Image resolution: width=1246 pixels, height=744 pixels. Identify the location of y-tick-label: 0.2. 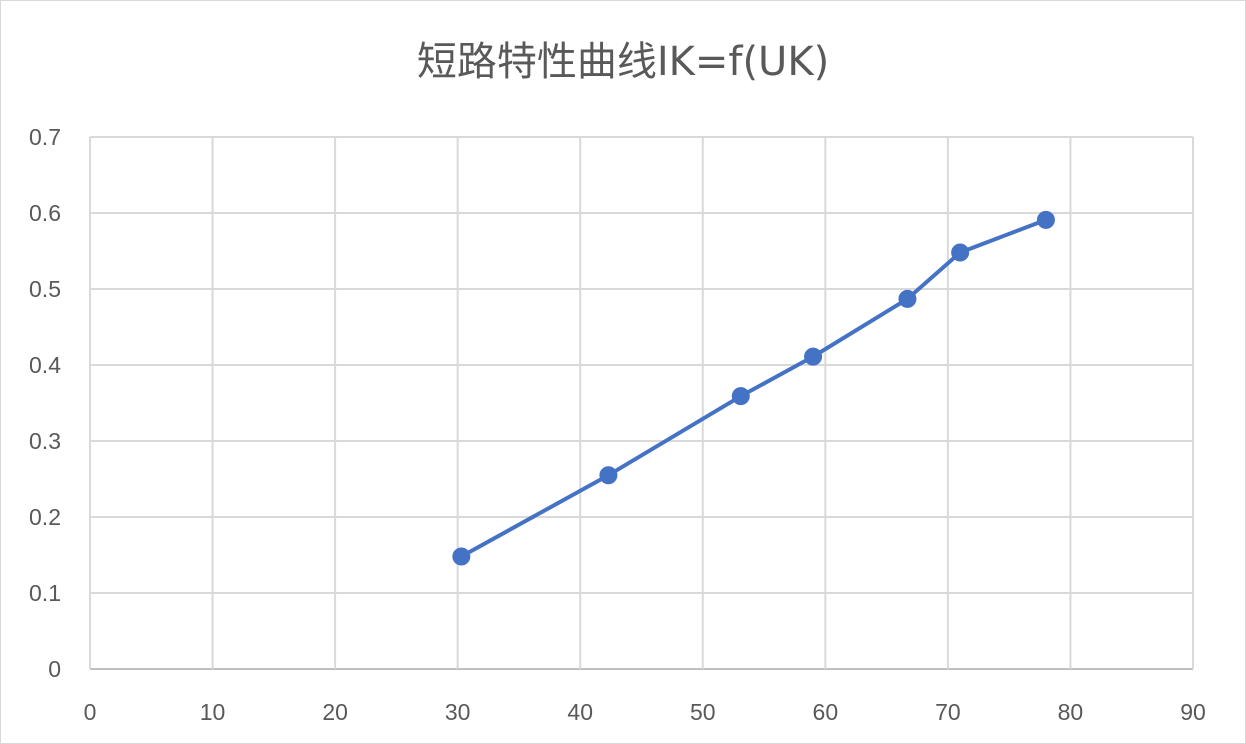
(45, 517).